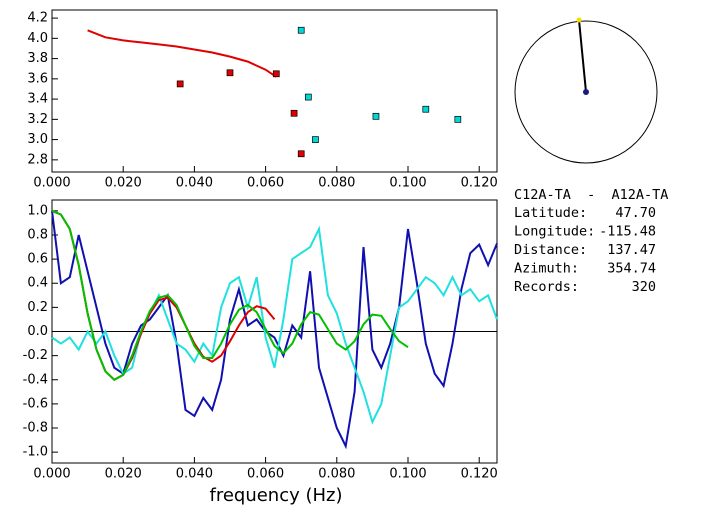 The image size is (703, 519). I want to click on source-dot, so click(579, 20).